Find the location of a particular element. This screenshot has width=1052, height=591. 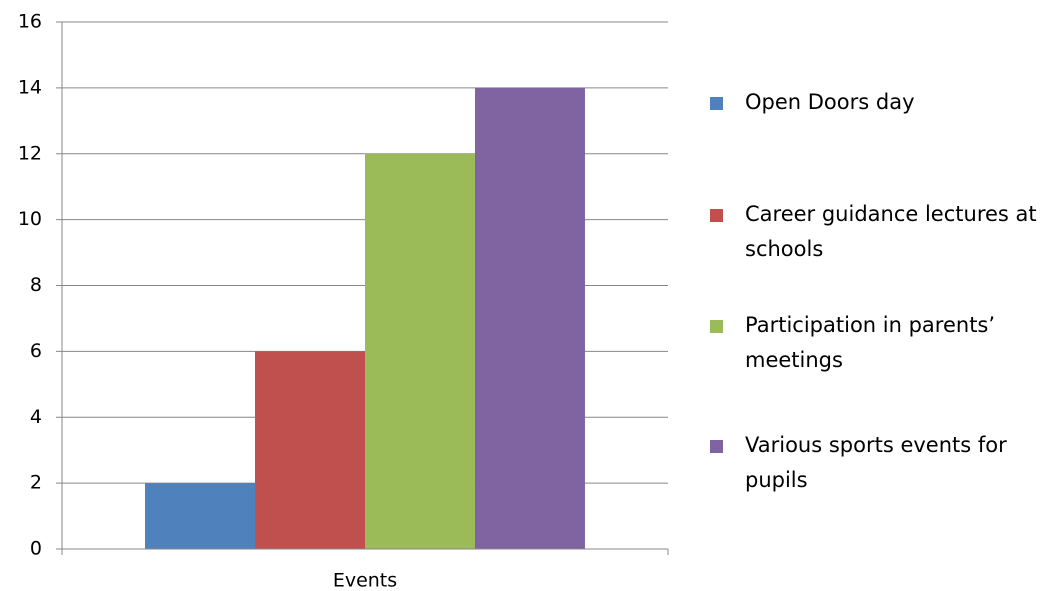

legend-label: Various sports events for pupils is located at coordinates (876, 462).